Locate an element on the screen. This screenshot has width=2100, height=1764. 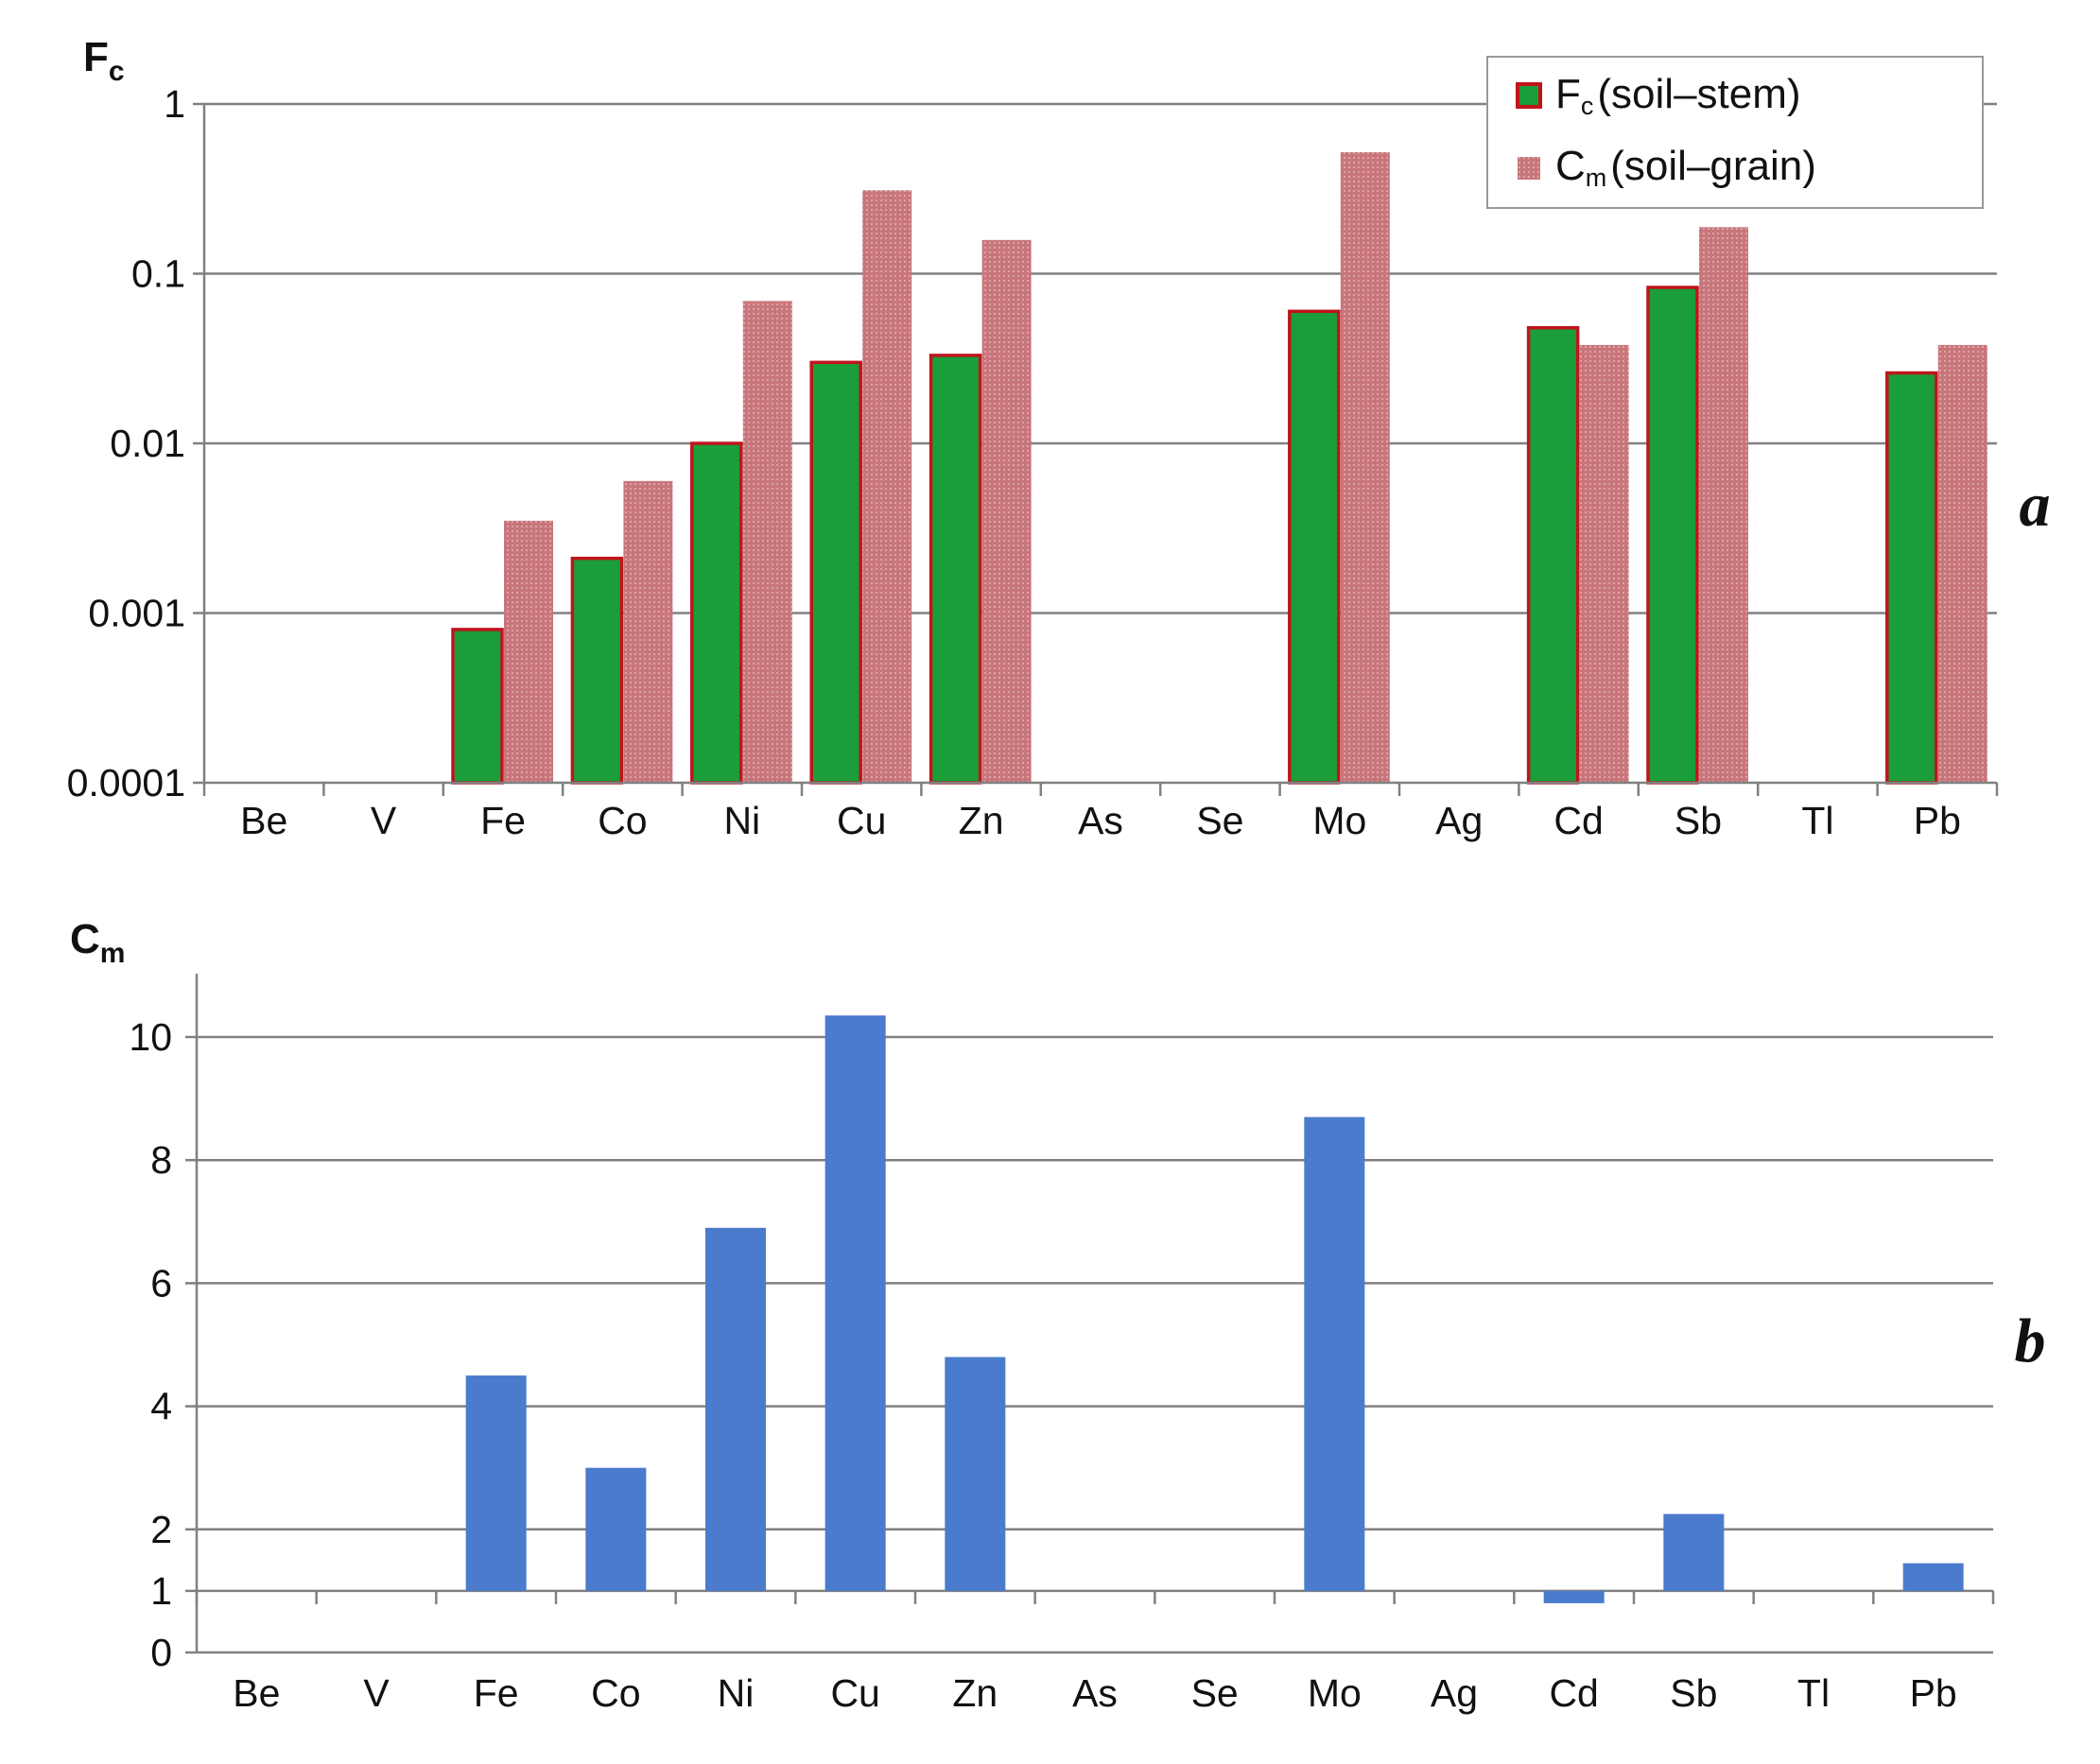
chart-b-y-axis-label: Cm is located at coordinates (98, 942).